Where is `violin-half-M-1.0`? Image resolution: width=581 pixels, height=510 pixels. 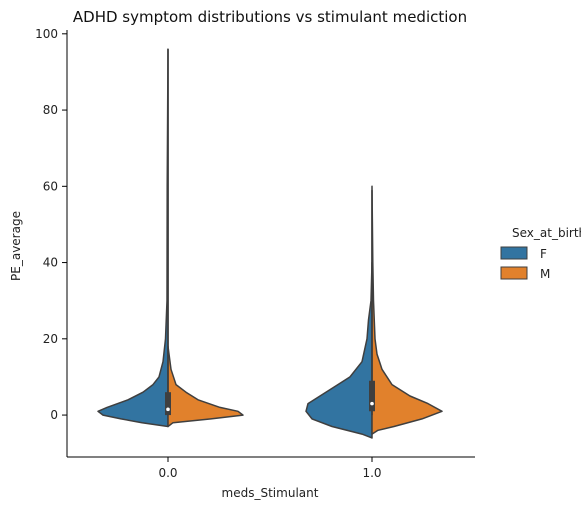 violin-half-M-1.0 is located at coordinates (407, 310).